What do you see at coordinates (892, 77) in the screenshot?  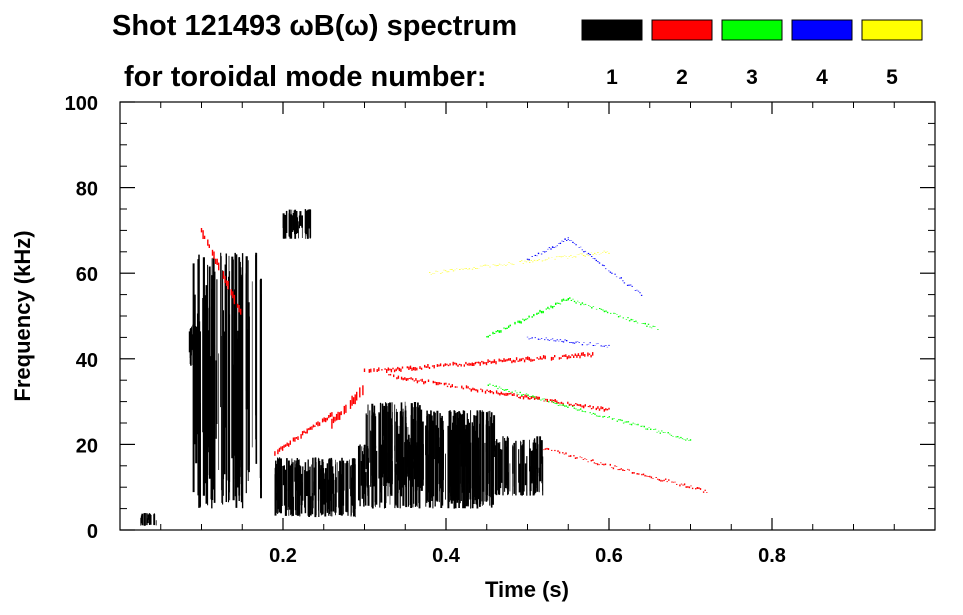 I see `legend-label-5: 5` at bounding box center [892, 77].